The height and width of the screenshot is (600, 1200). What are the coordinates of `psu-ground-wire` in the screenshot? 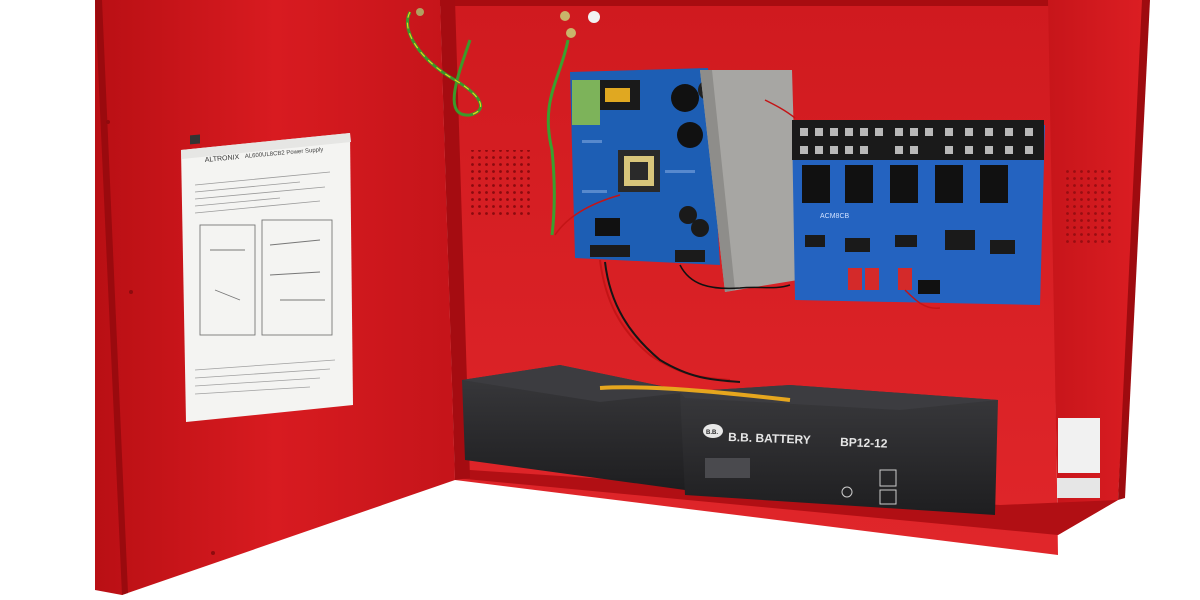 It's located at (558, 137).